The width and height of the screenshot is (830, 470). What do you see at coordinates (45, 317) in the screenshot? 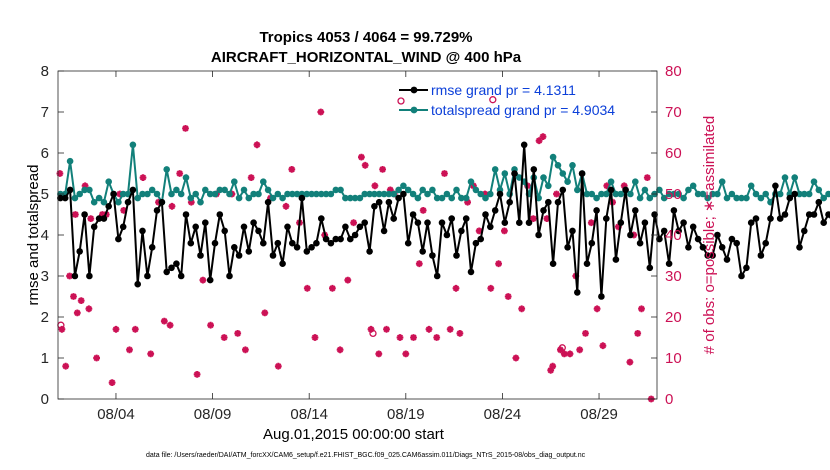
I see `y-left-tick-label: 2` at bounding box center [45, 317].